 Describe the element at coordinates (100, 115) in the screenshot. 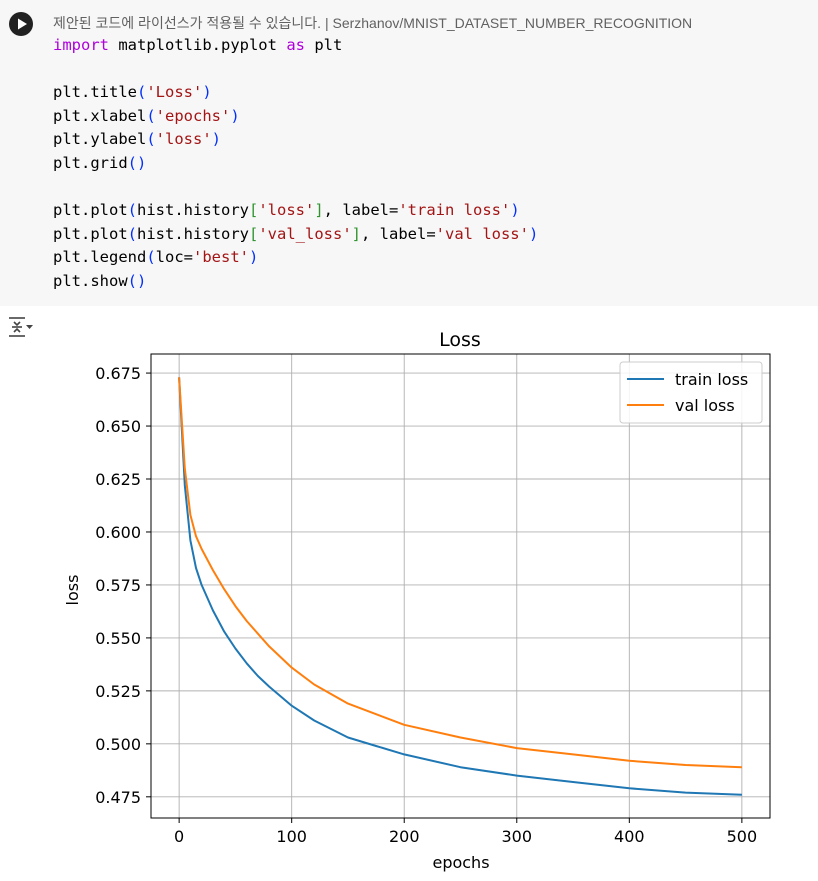

I see `code-token: plt.xlabel` at that location.